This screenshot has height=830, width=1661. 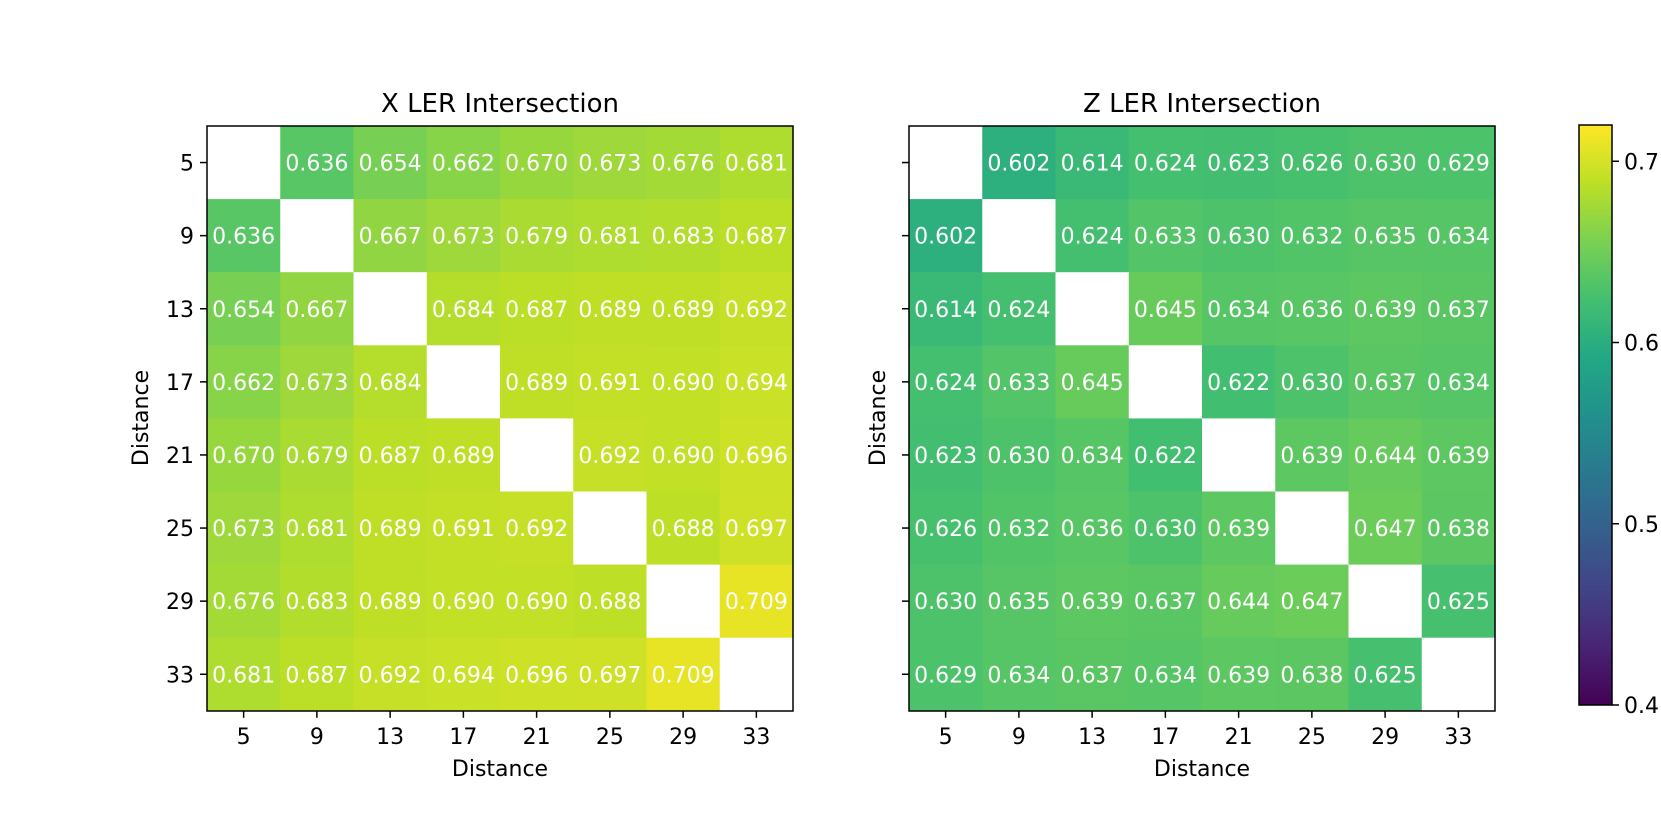 What do you see at coordinates (463, 601) in the screenshot?
I see `x-ler-cell-r6-c3` at bounding box center [463, 601].